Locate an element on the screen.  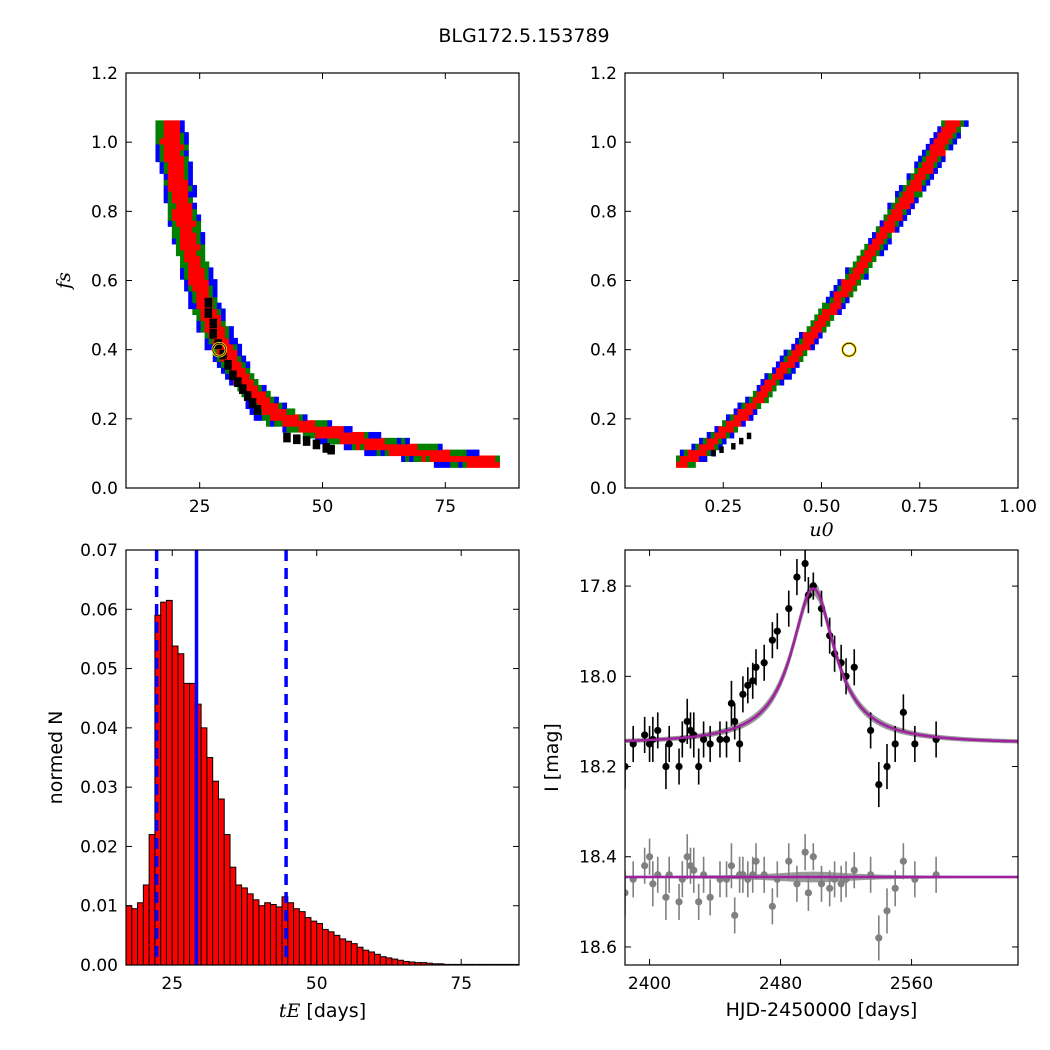
y-tick-label: 1.0 is located at coordinates (104, 143).